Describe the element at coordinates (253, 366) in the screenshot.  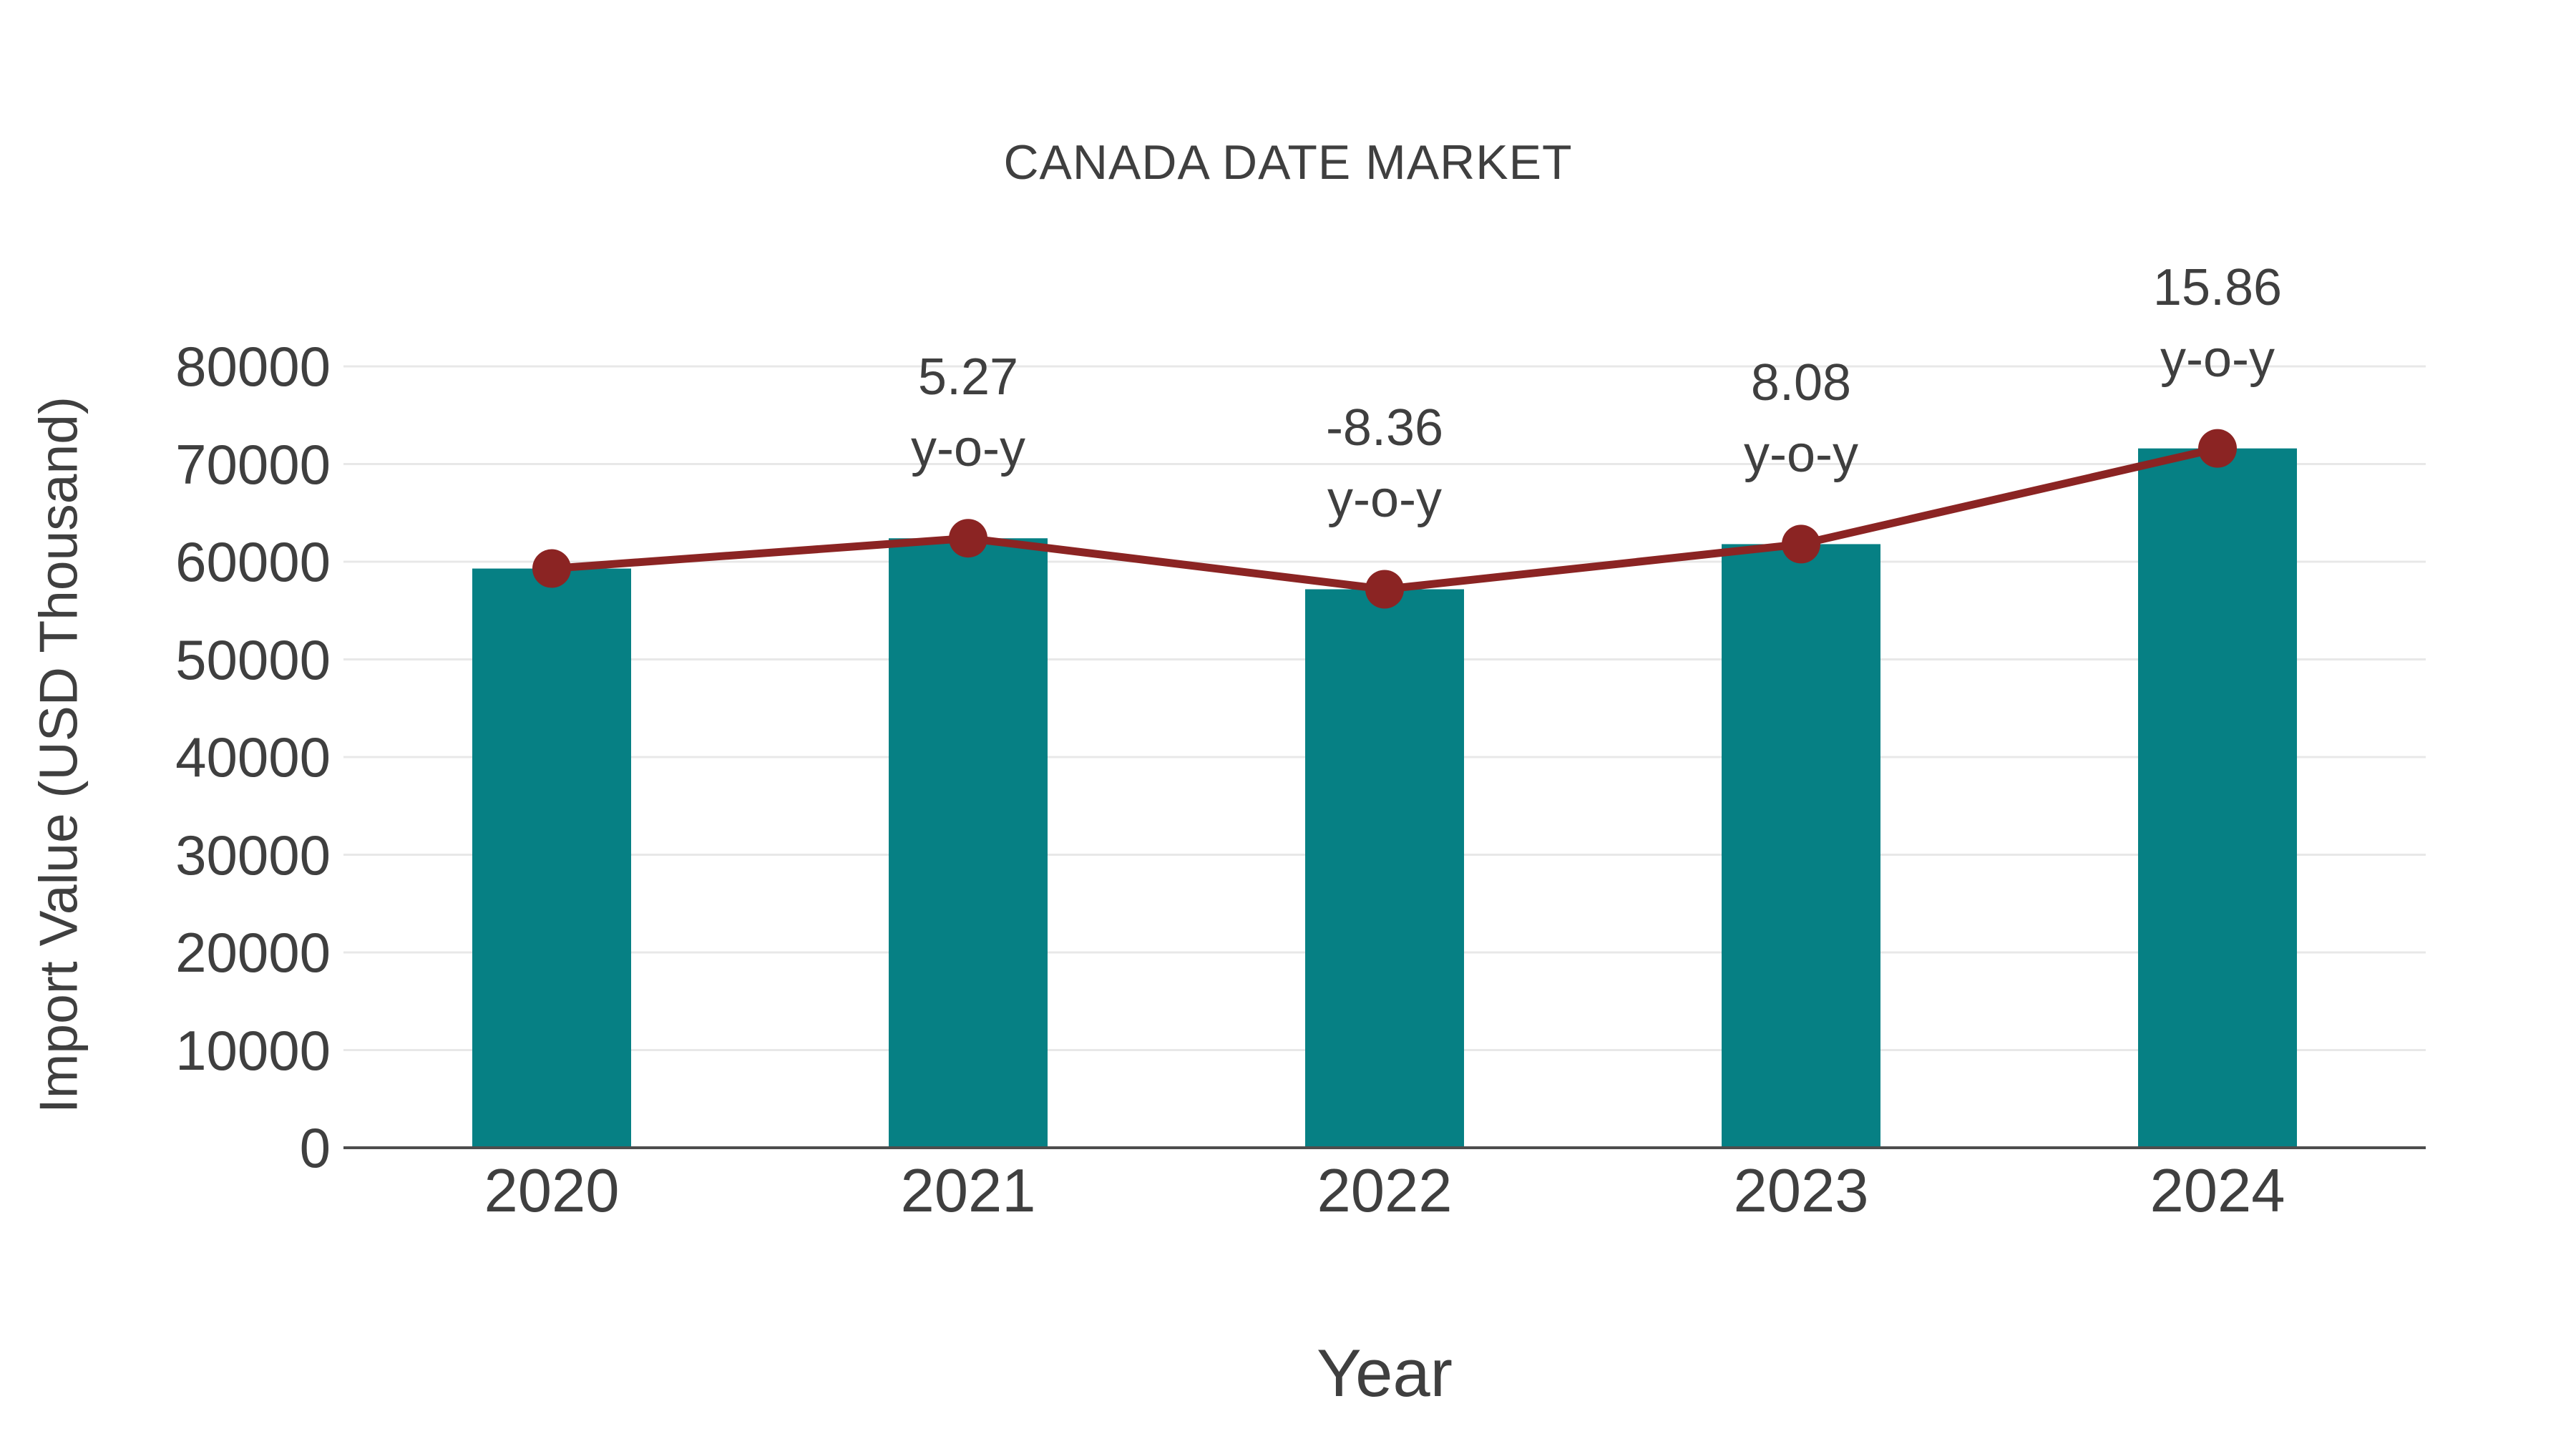
I see `y-tick-label: 80000` at that location.